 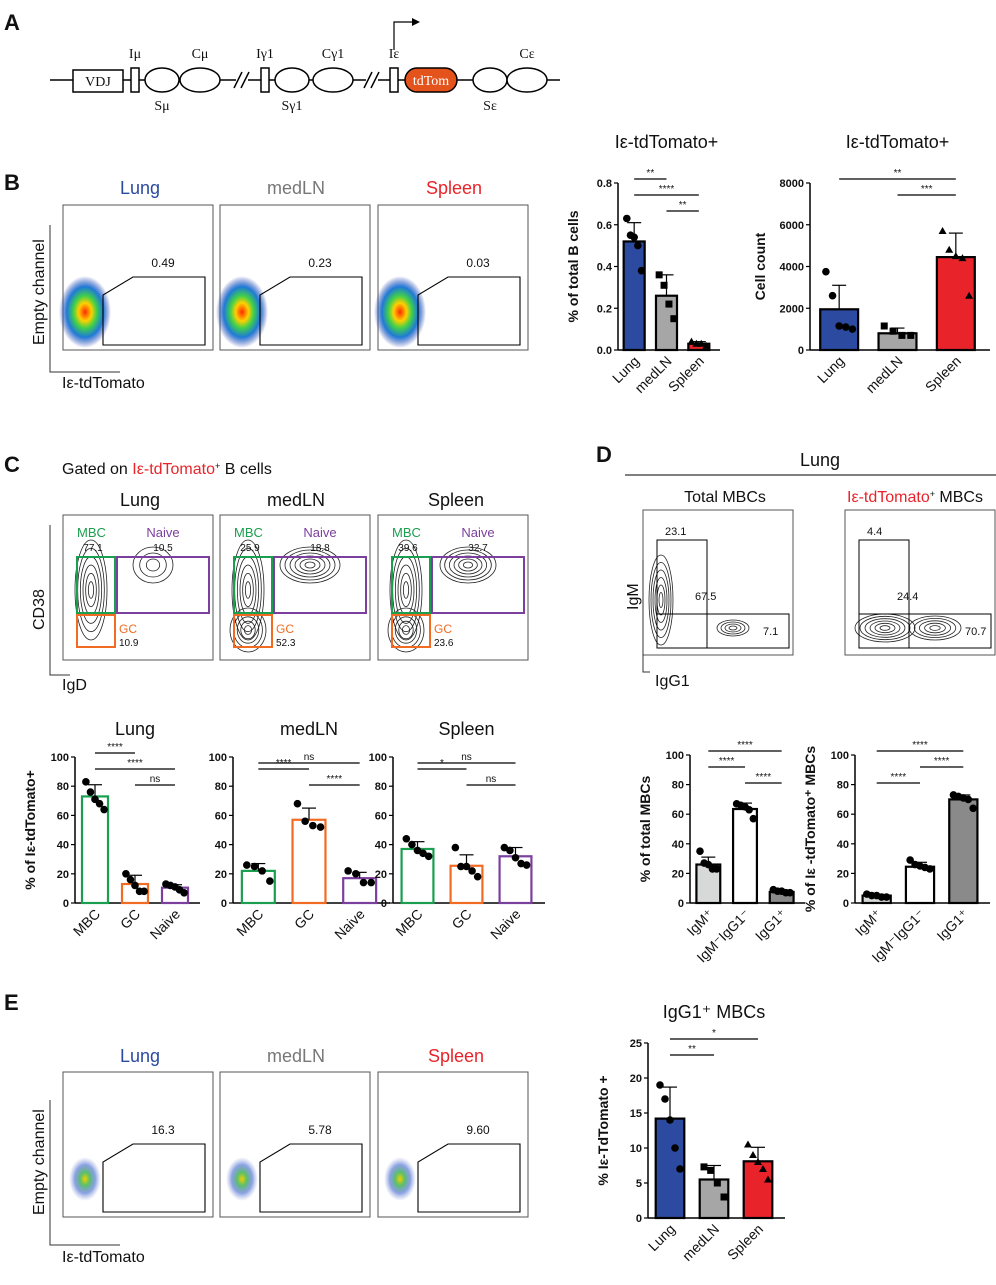 I want to click on mbc-value: 39.6, so click(x=408, y=548).